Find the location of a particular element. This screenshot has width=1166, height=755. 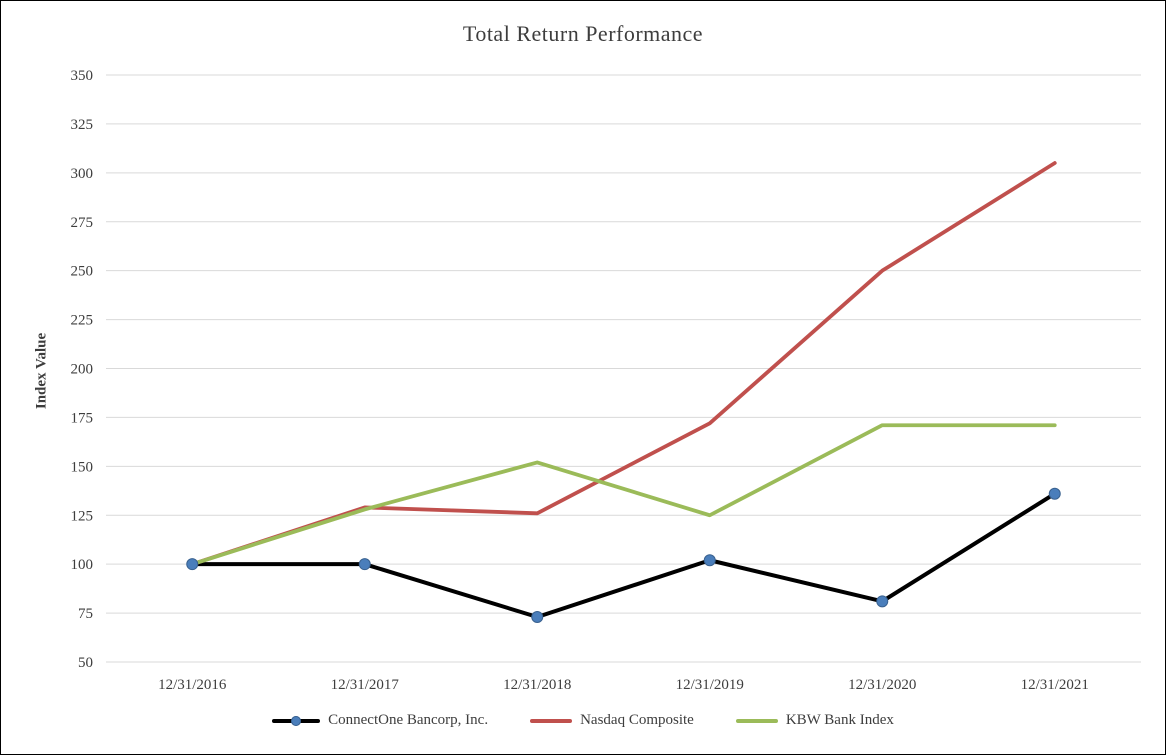

x-tick-label: 12/31/2018 is located at coordinates (537, 685).